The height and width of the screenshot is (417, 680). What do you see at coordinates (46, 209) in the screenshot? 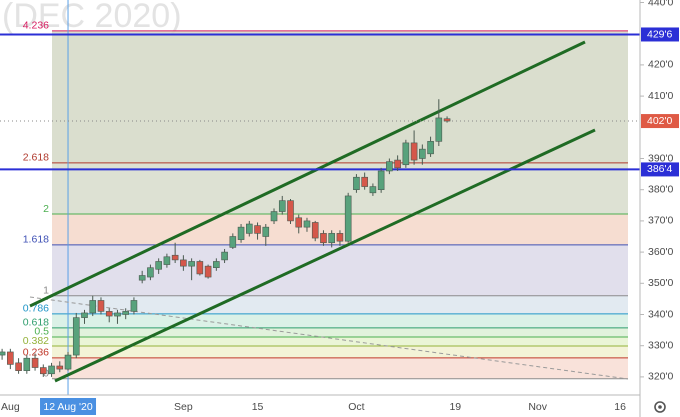
I see `fib-label: 2` at bounding box center [46, 209].